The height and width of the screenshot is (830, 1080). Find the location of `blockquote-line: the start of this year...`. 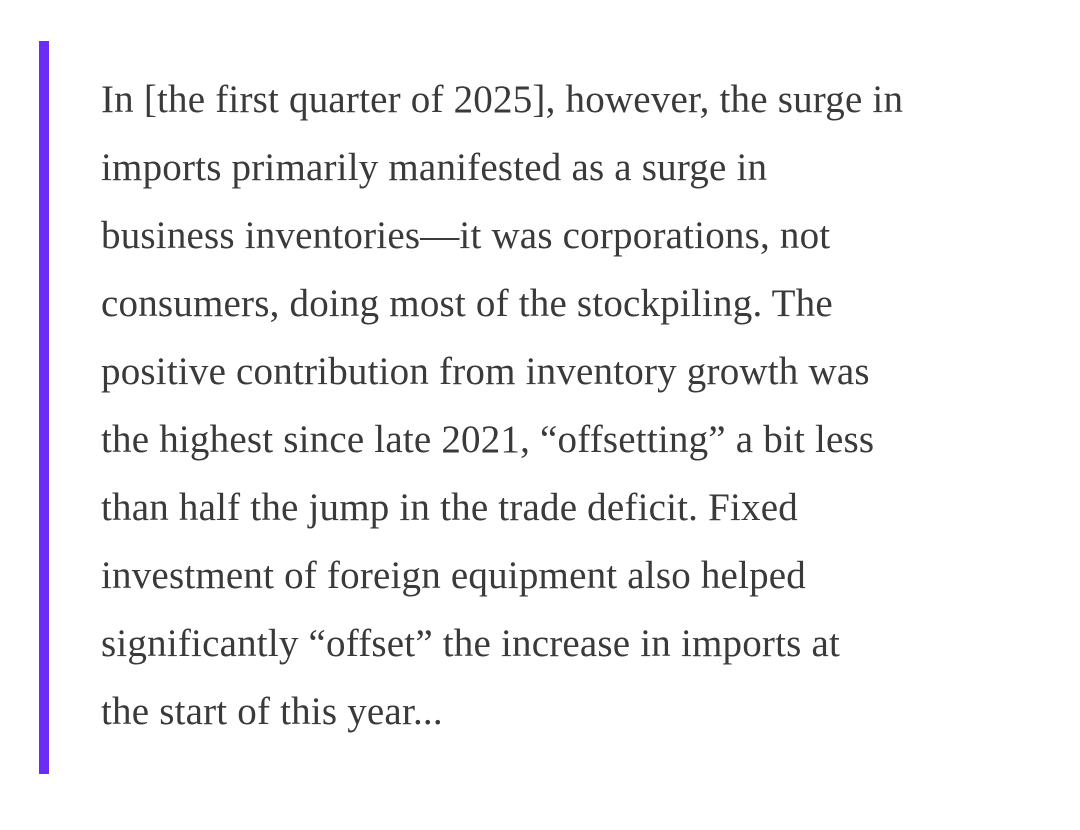

blockquote-line: the start of this year... is located at coordinates (272, 711).